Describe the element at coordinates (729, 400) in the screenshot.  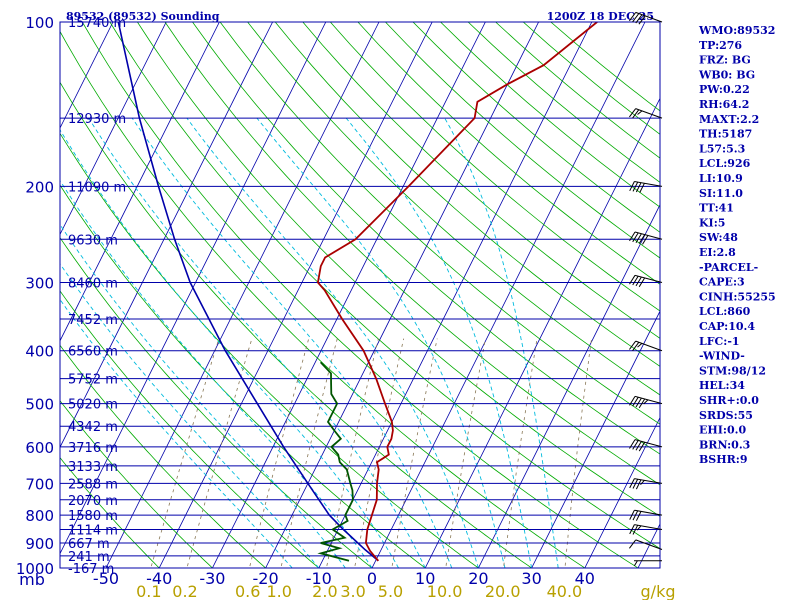
I see `sounding-index: SHR+:0.0` at that location.